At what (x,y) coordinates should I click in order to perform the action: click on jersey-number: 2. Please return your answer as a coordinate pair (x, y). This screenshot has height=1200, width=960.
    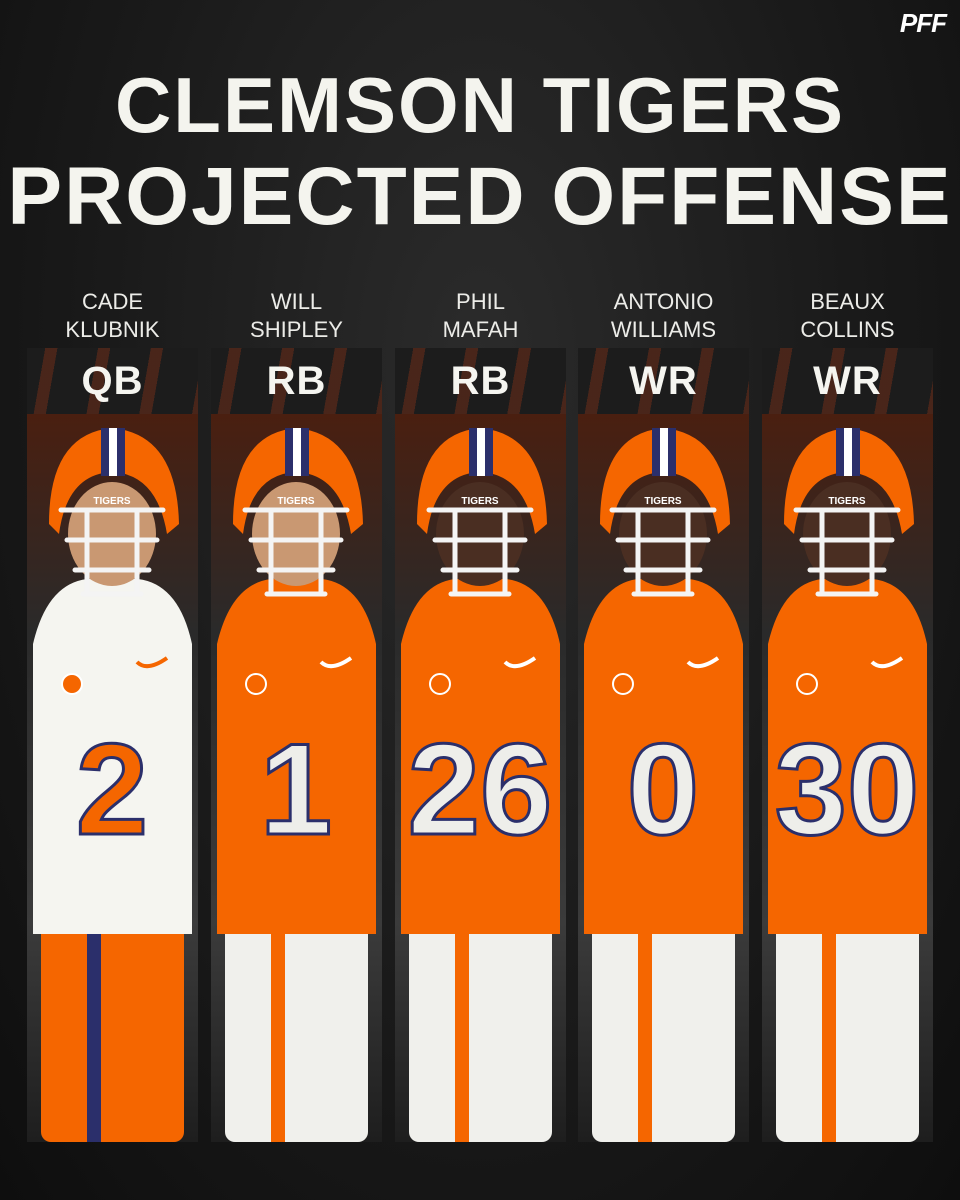
    Looking at the image, I should click on (112, 789).